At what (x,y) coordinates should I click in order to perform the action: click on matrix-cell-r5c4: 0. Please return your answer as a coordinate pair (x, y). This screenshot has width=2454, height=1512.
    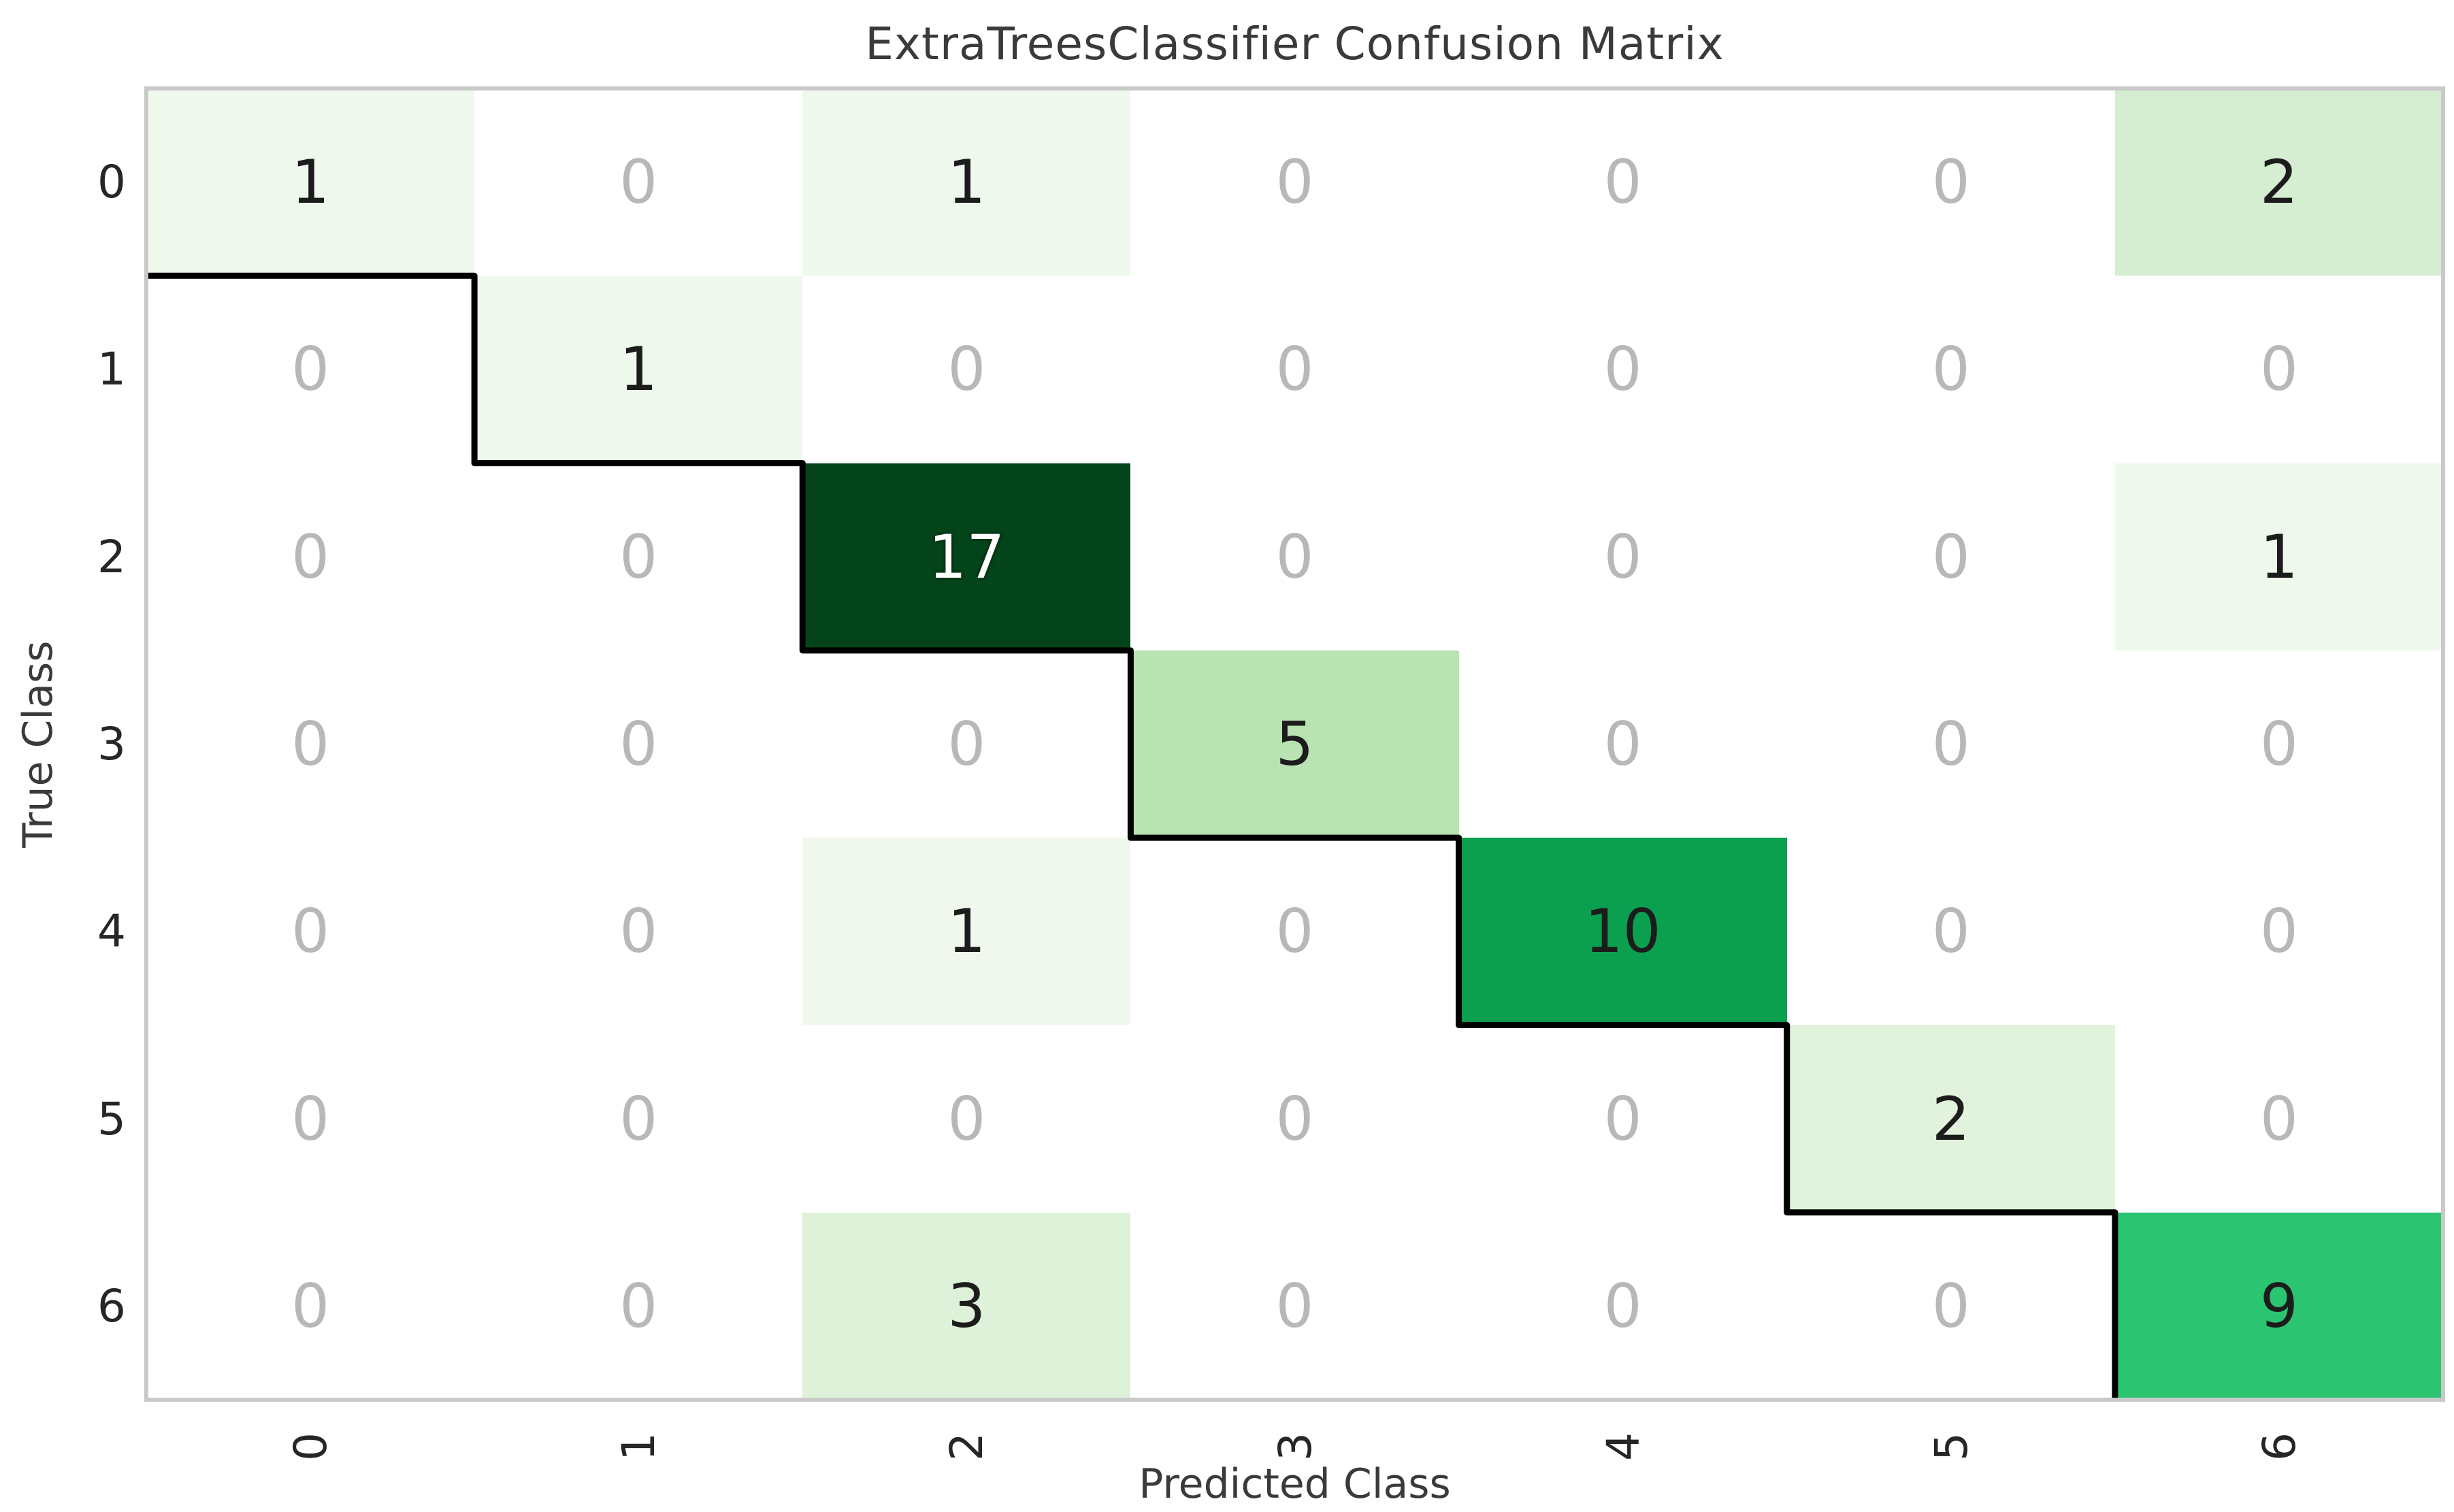
    Looking at the image, I should click on (1622, 1119).